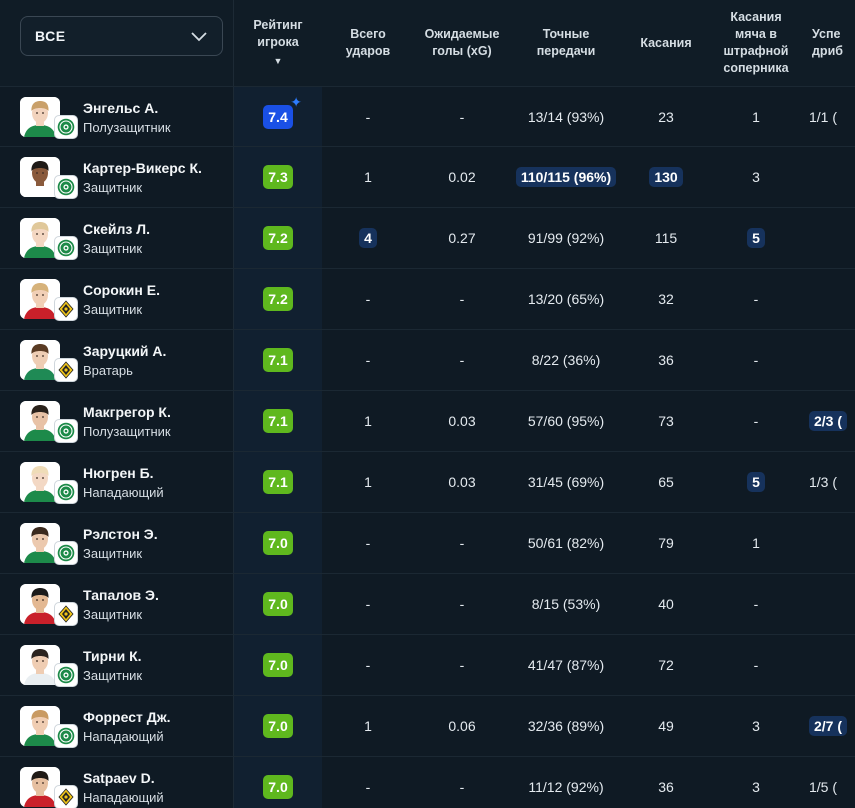 This screenshot has height=808, width=855. Describe the element at coordinates (127, 412) in the screenshot. I see `player-name: Макгрегор К.` at that location.